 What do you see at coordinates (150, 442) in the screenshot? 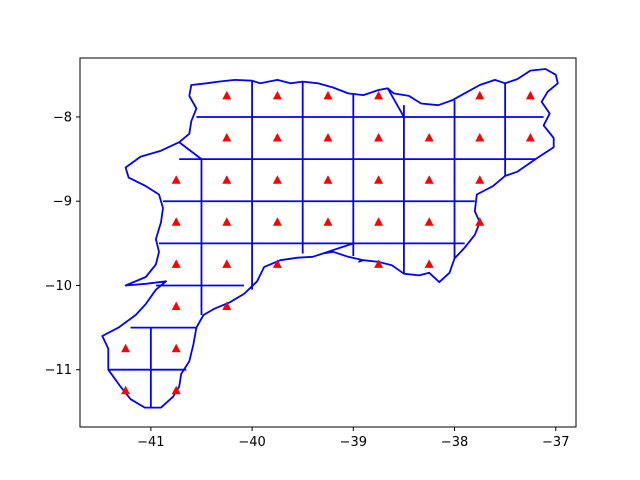
I see `x-tick-label: −41` at bounding box center [150, 442].